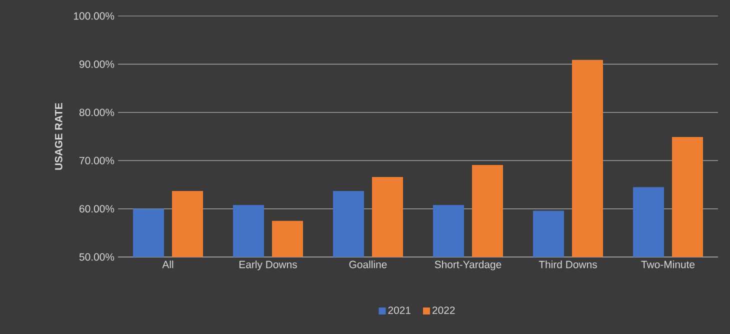  I want to click on x-tick-label: Goalline, so click(368, 264).